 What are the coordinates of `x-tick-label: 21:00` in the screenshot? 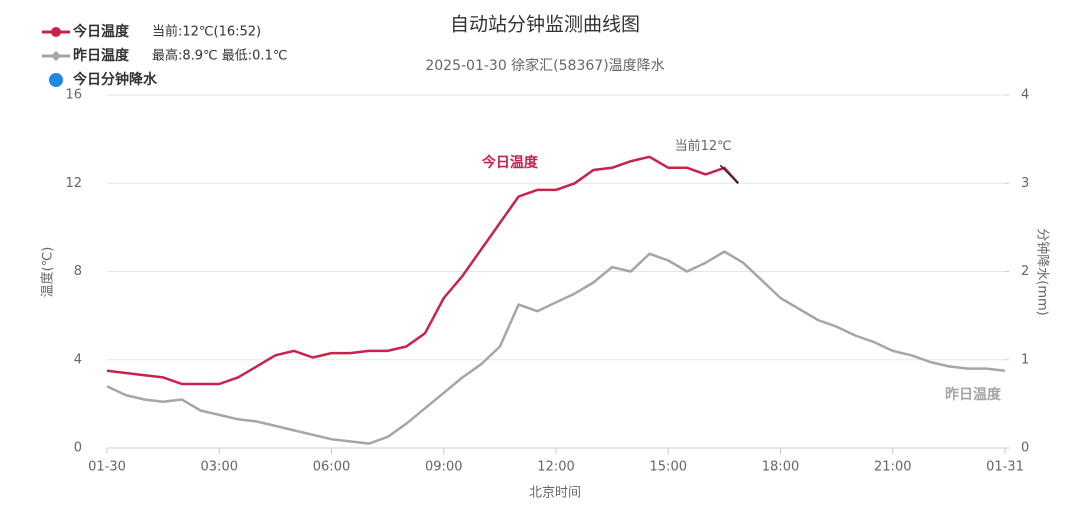 It's located at (892, 467).